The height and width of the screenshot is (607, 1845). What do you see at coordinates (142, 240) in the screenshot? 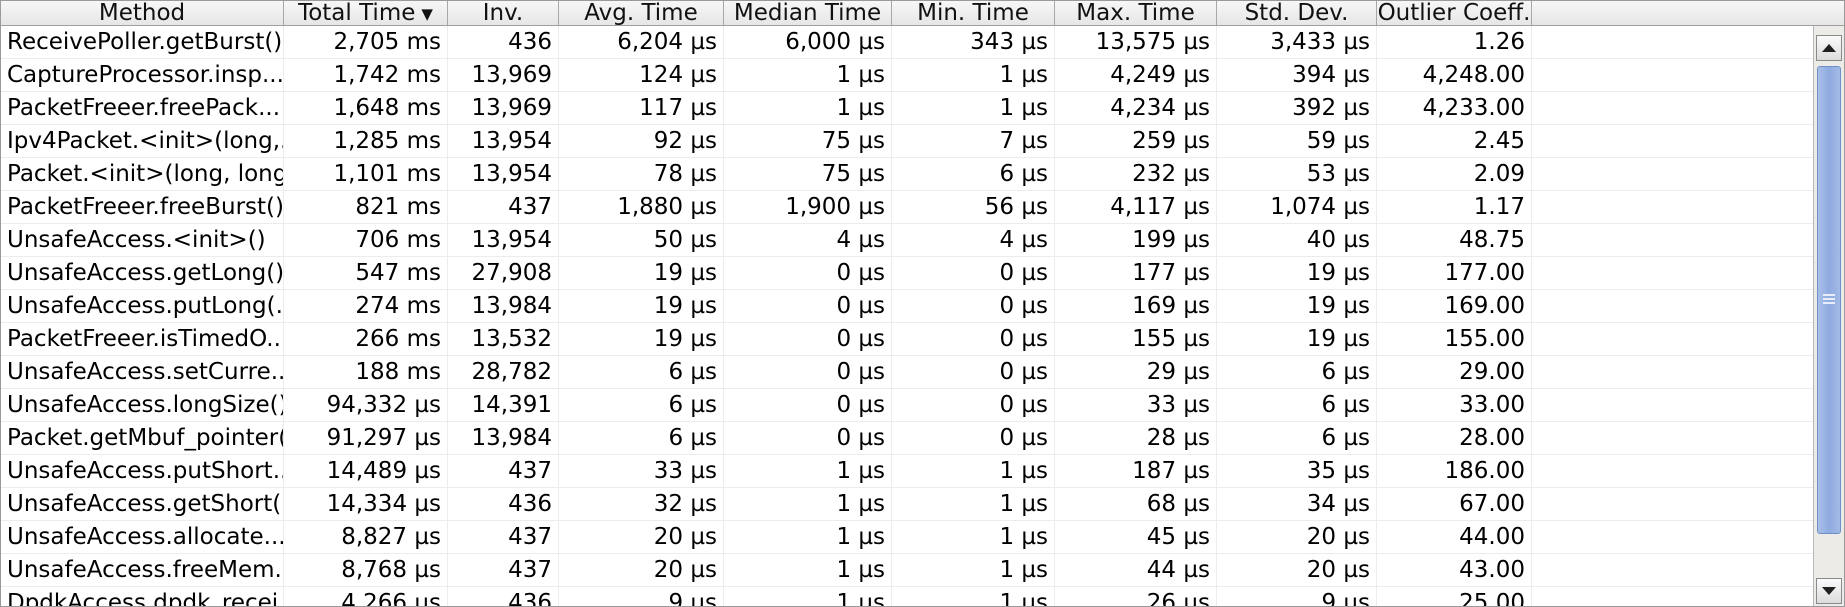
I see `cell-method: UnsafeAccess.<init>()` at bounding box center [142, 240].